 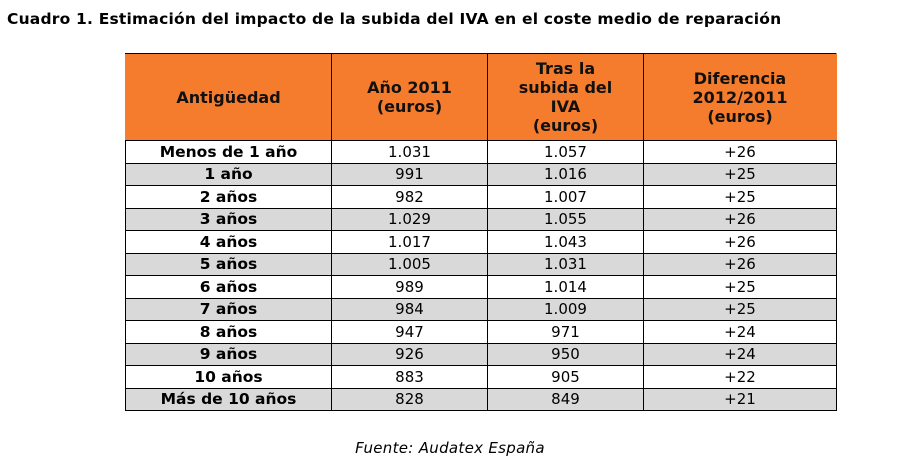 What do you see at coordinates (565, 152) in the screenshot?
I see `cost-after-vat-cell: 1.057` at bounding box center [565, 152].